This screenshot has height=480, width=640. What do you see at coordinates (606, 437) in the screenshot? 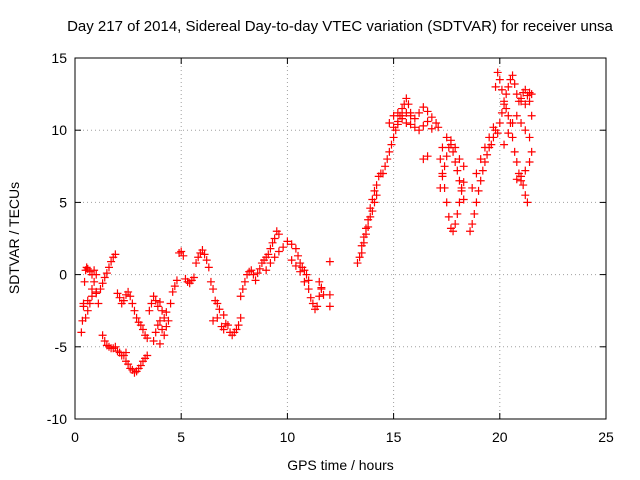
I see `x-tick-label: 25` at bounding box center [606, 437].